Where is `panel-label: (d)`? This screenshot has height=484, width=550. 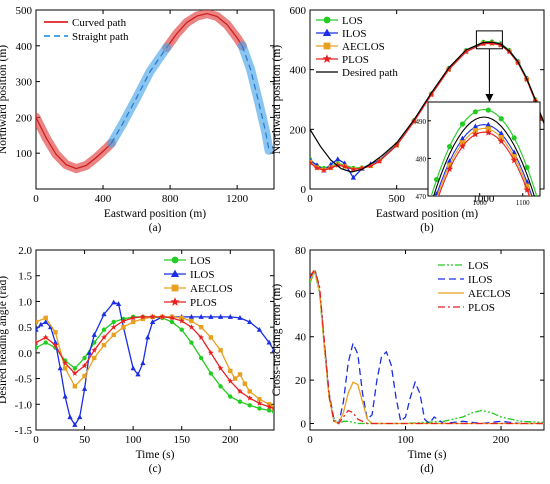 panel-label: (d) is located at coordinates (427, 469).